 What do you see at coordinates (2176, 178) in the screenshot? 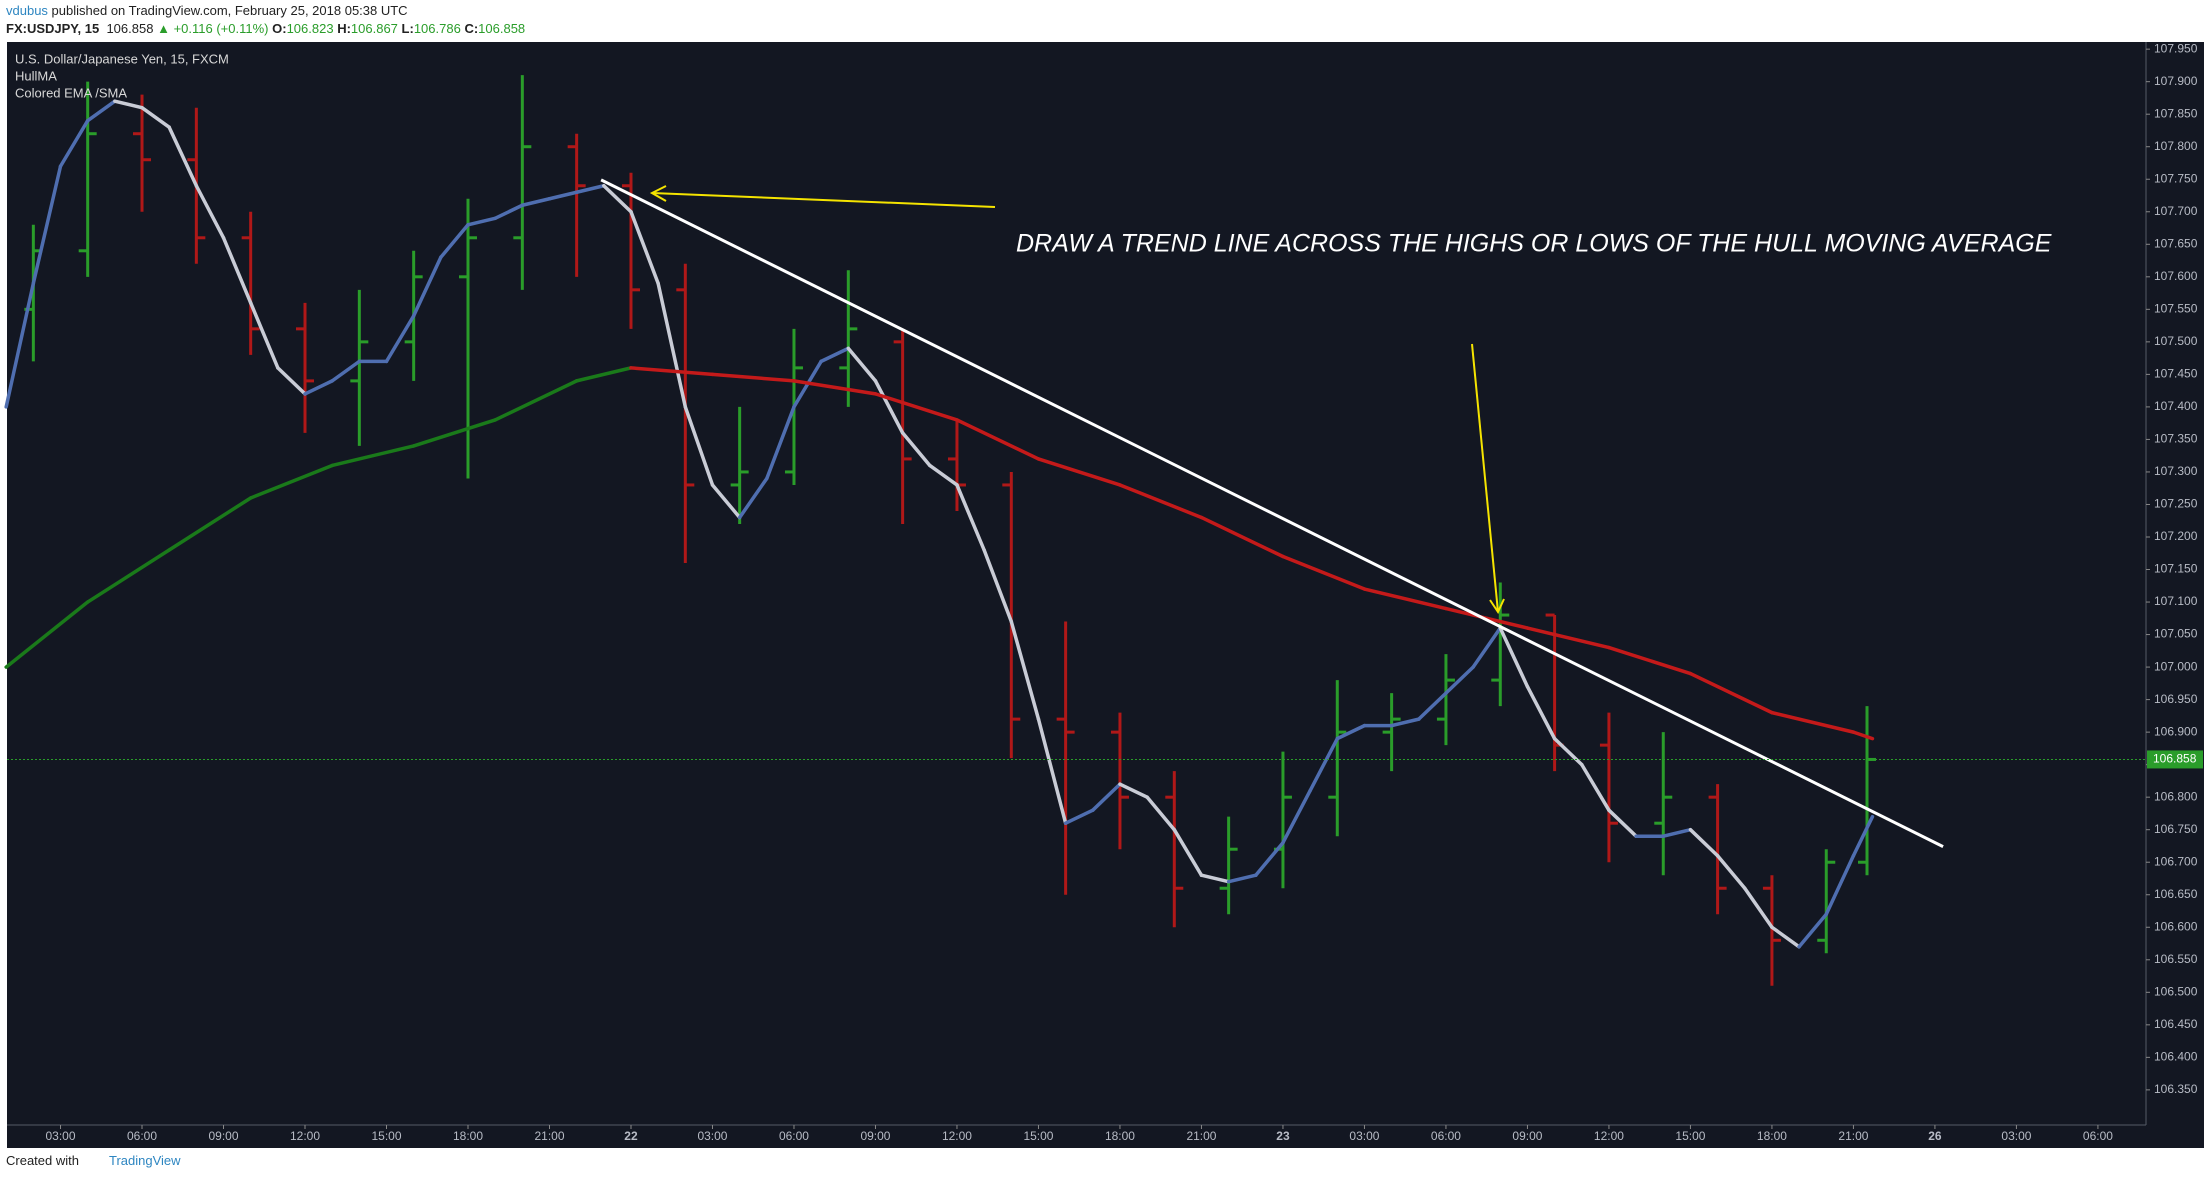
I see `y-tick-label: 107.750` at bounding box center [2176, 178].